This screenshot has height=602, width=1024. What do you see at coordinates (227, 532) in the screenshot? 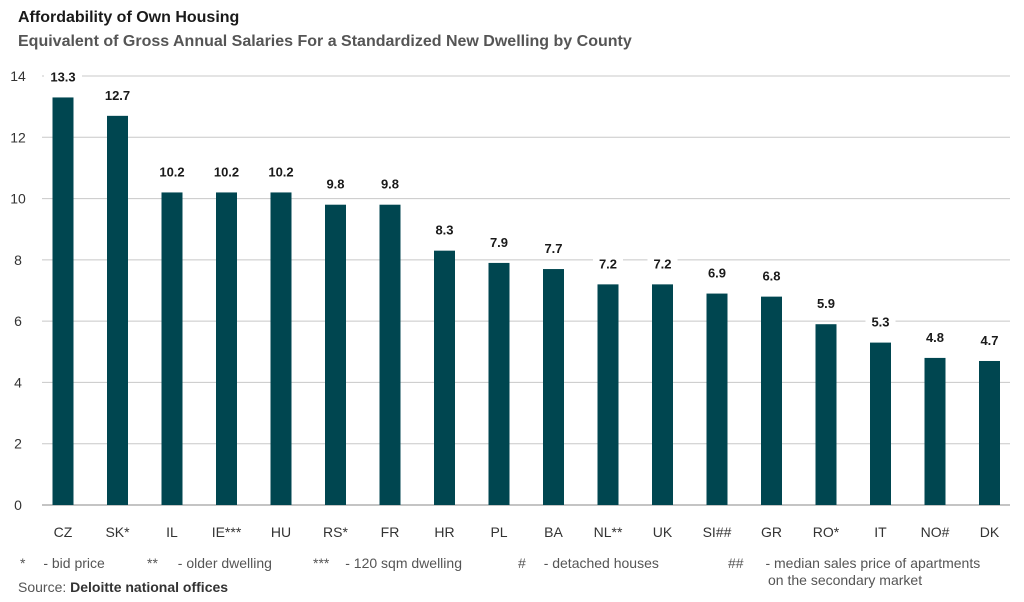
I see `category-label: IE***` at bounding box center [227, 532].